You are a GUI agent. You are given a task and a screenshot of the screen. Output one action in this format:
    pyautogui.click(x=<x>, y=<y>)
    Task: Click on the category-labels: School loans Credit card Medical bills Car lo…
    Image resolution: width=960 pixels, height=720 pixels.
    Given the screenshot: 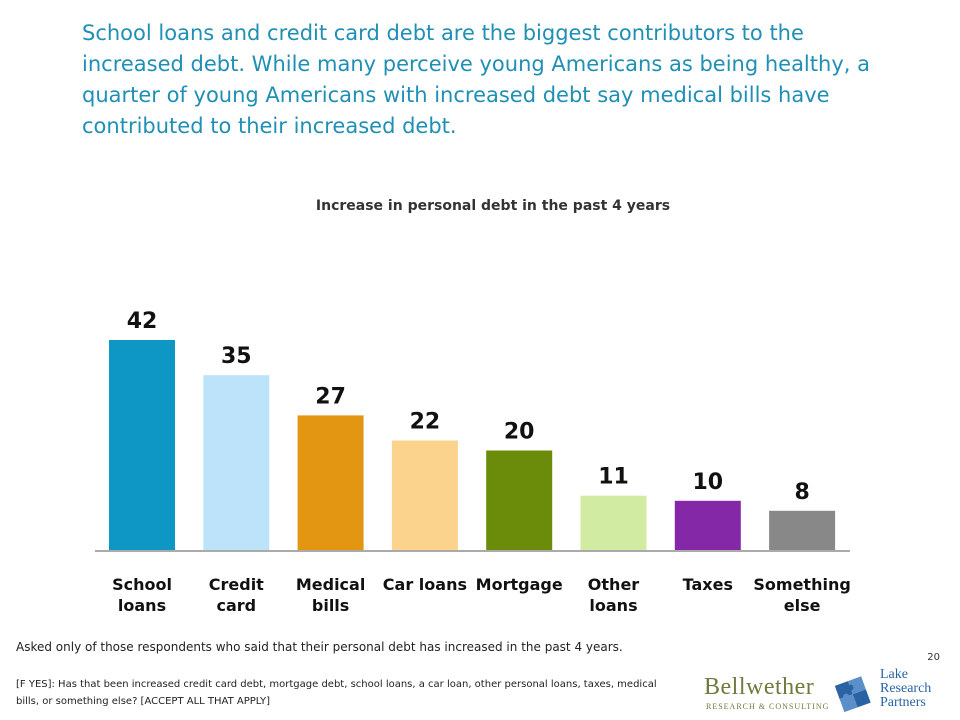 What is the action you would take?
    pyautogui.click(x=480, y=599)
    